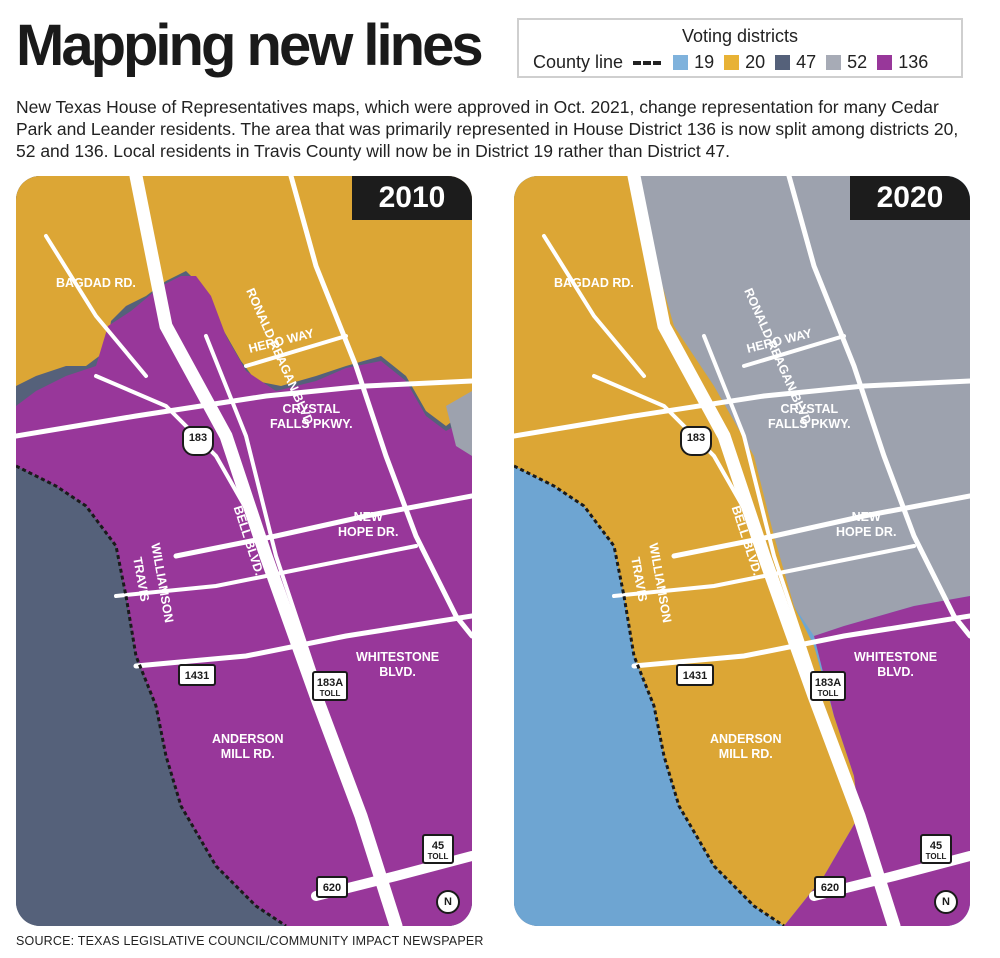 The height and width of the screenshot is (958, 1000). I want to click on year-badge-2010: 2010, so click(412, 198).